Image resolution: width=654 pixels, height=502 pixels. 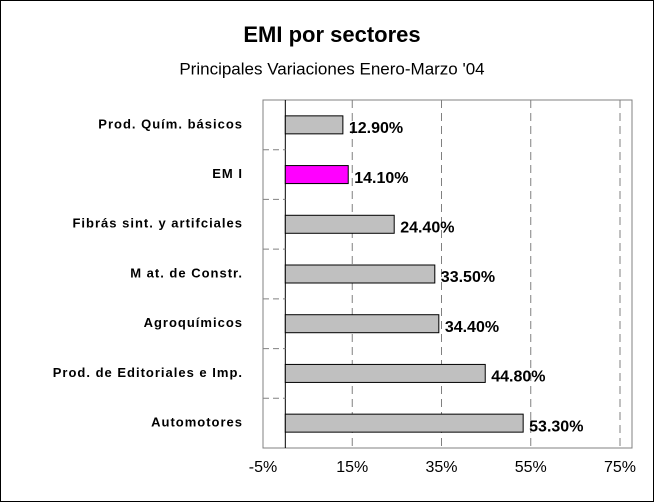 I want to click on data-label: 44.80%, so click(x=518, y=377).